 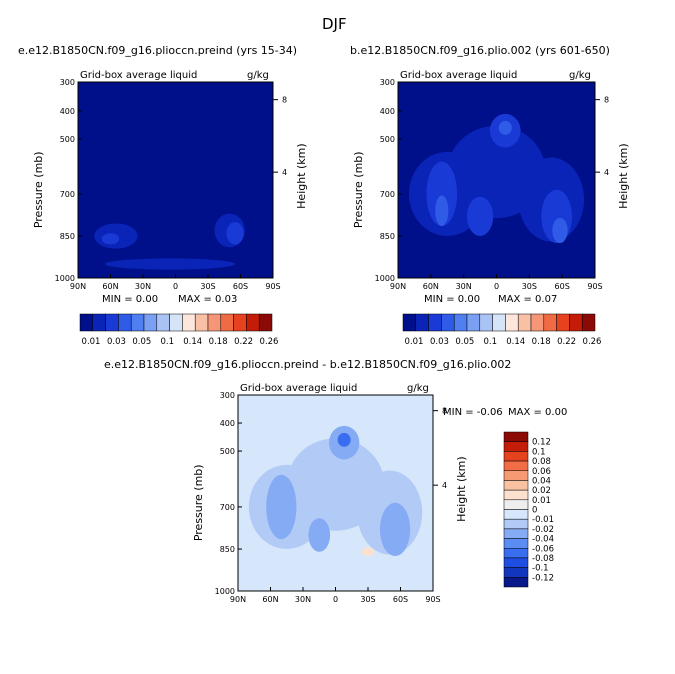 I want to click on panel-preind-xtick-5: 60S, so click(x=240, y=286).